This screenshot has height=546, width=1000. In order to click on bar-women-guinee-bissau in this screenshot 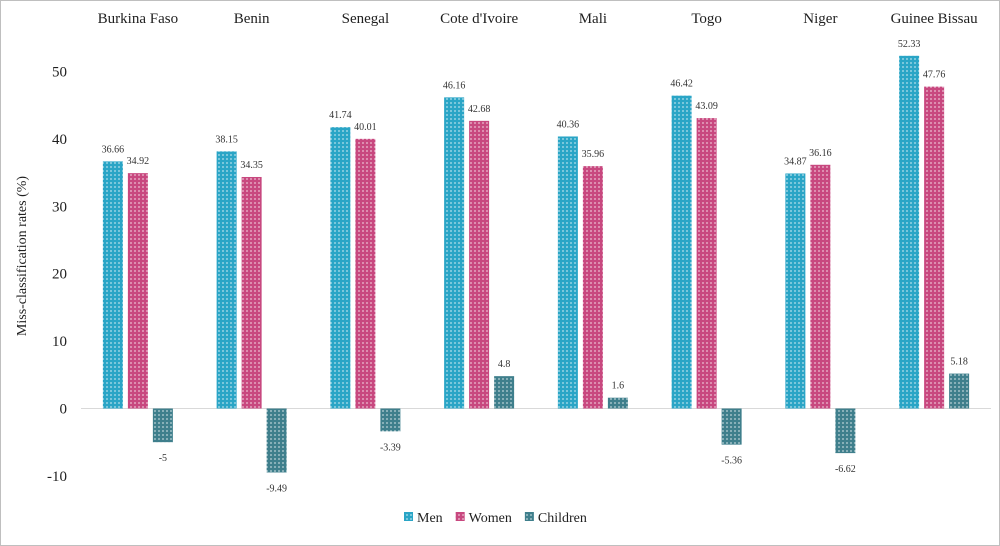, I will do `click(934, 247)`.